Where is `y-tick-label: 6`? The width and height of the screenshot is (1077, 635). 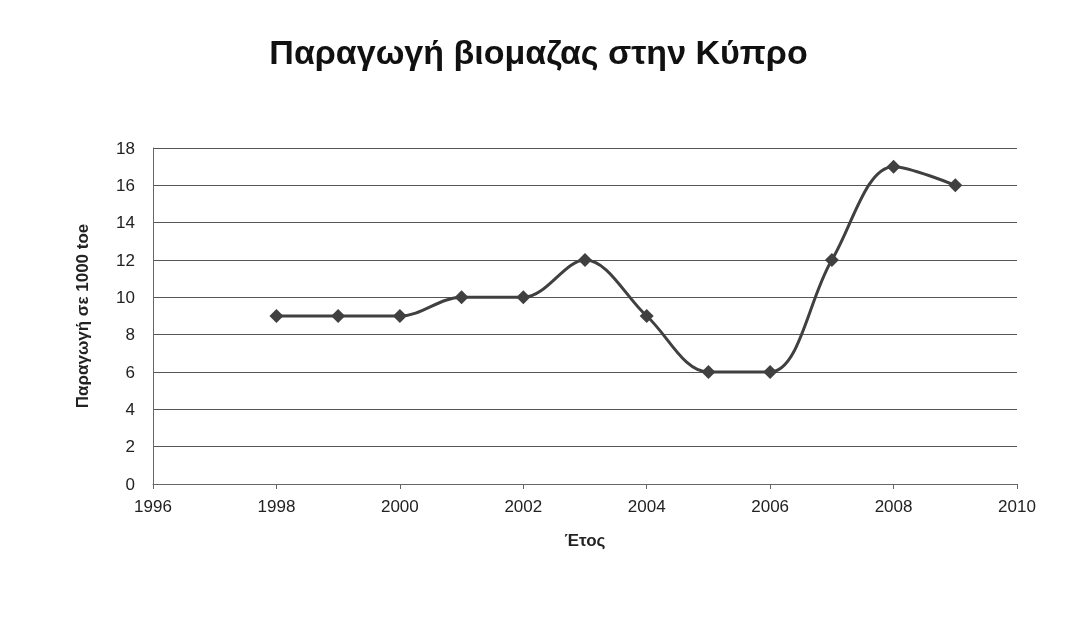
y-tick-label: 6 is located at coordinates (130, 372).